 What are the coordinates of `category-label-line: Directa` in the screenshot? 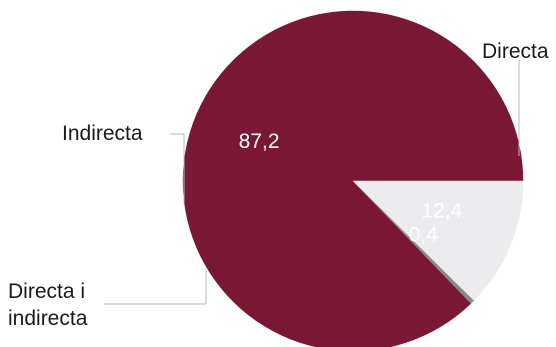 It's located at (515, 51).